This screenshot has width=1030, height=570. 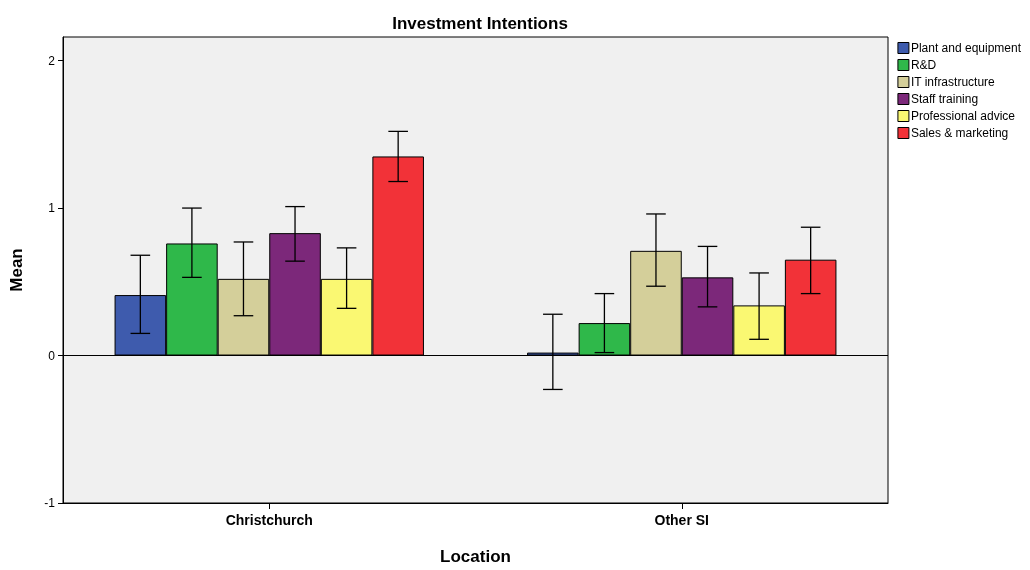 What do you see at coordinates (681, 520) in the screenshot?
I see `x-tick-label: Other SI` at bounding box center [681, 520].